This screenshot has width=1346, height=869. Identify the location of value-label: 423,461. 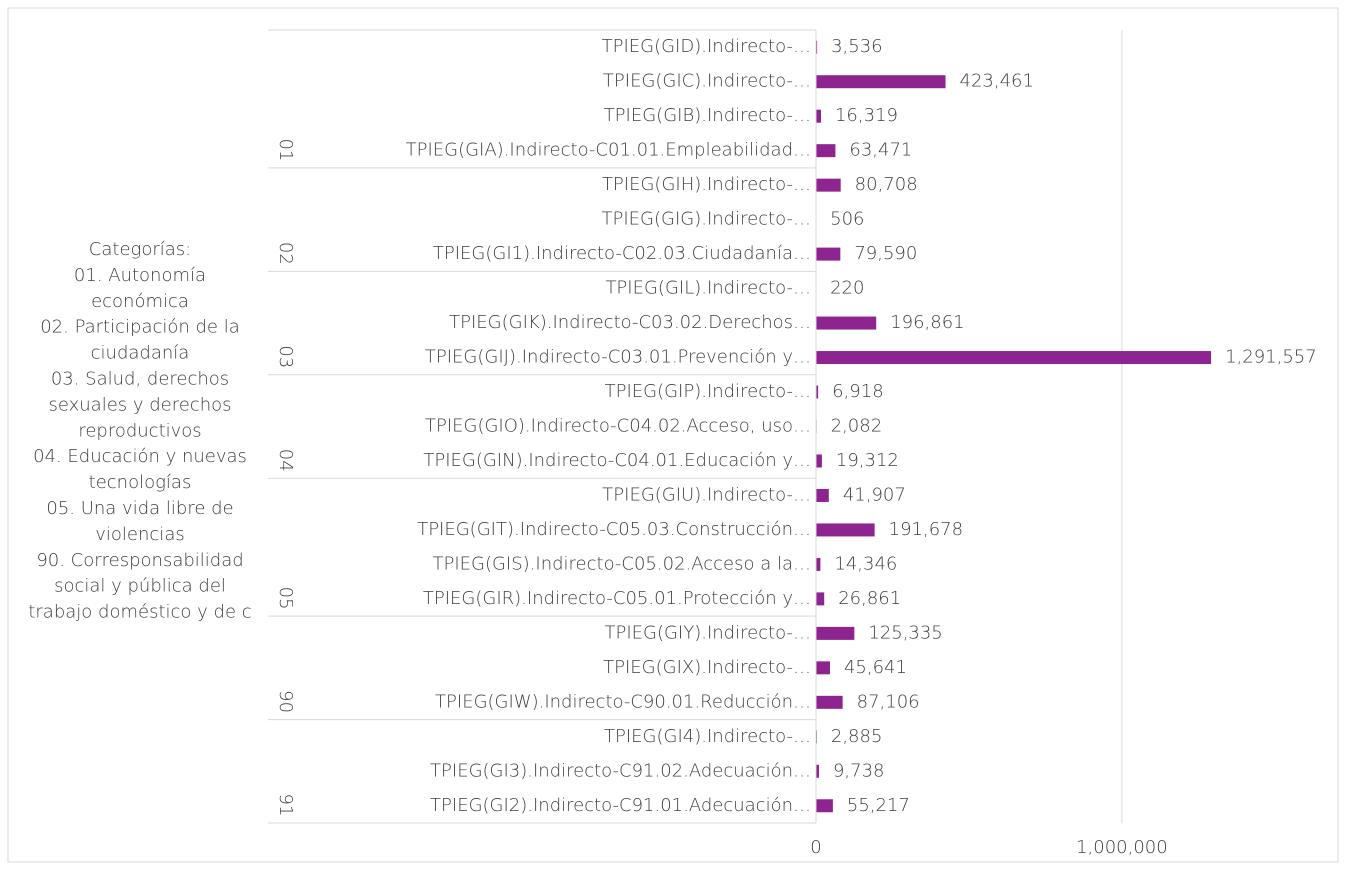
(997, 81).